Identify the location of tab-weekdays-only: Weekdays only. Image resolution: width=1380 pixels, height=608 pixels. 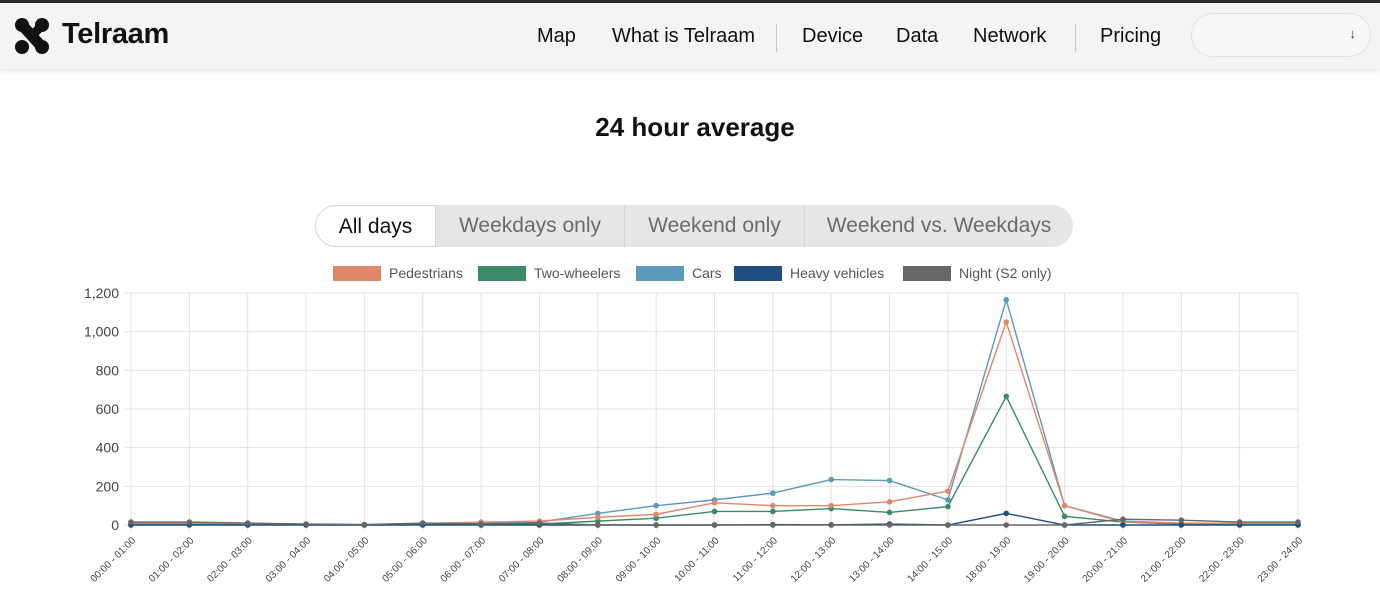
(530, 226).